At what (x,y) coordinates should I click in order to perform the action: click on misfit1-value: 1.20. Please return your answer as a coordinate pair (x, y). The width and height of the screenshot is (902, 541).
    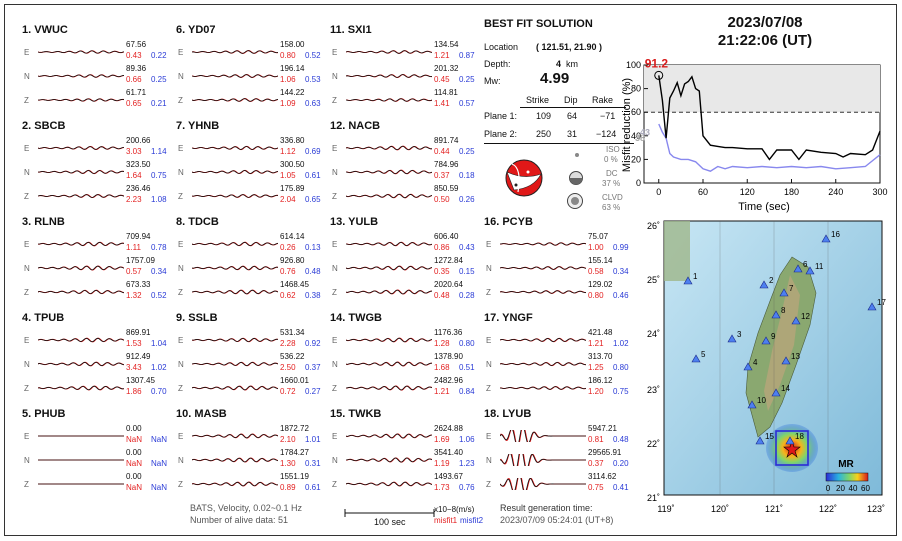
    Looking at the image, I should click on (596, 391).